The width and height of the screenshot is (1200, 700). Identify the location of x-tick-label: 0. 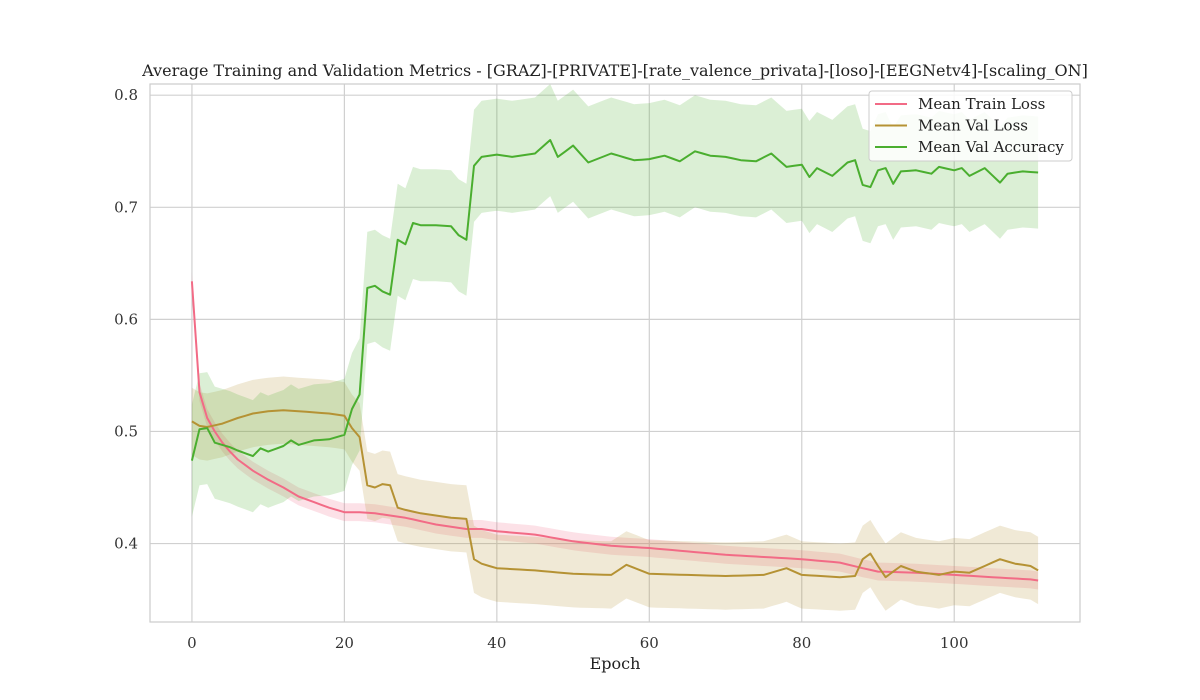
(192, 643).